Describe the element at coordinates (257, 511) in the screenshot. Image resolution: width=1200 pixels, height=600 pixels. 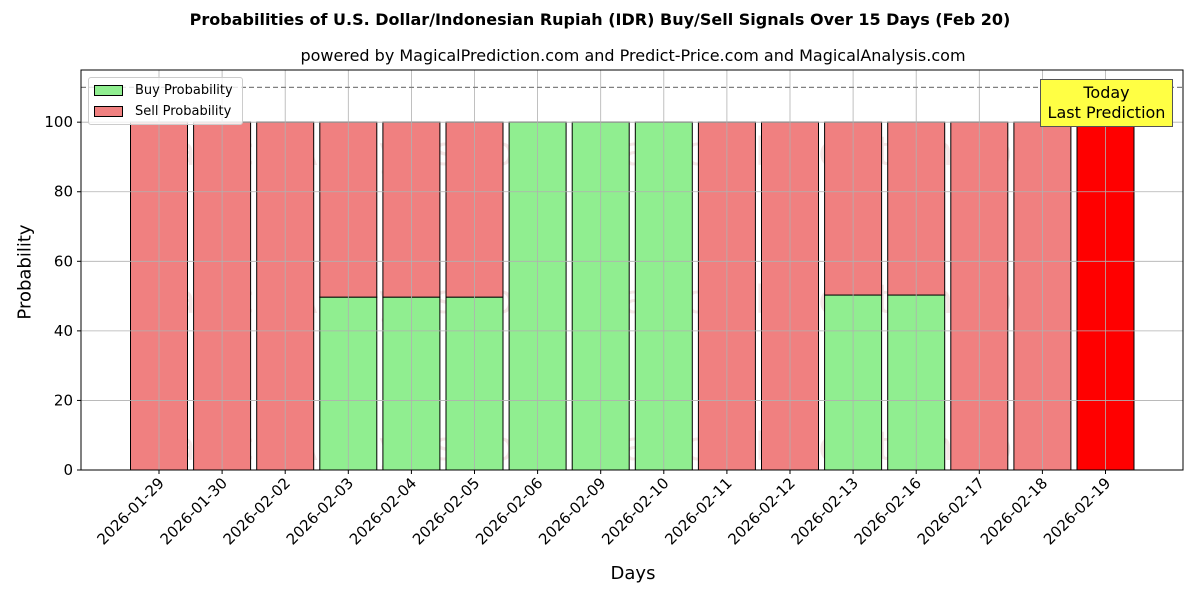
I see `x-tick-label: 2026-02-02` at that location.